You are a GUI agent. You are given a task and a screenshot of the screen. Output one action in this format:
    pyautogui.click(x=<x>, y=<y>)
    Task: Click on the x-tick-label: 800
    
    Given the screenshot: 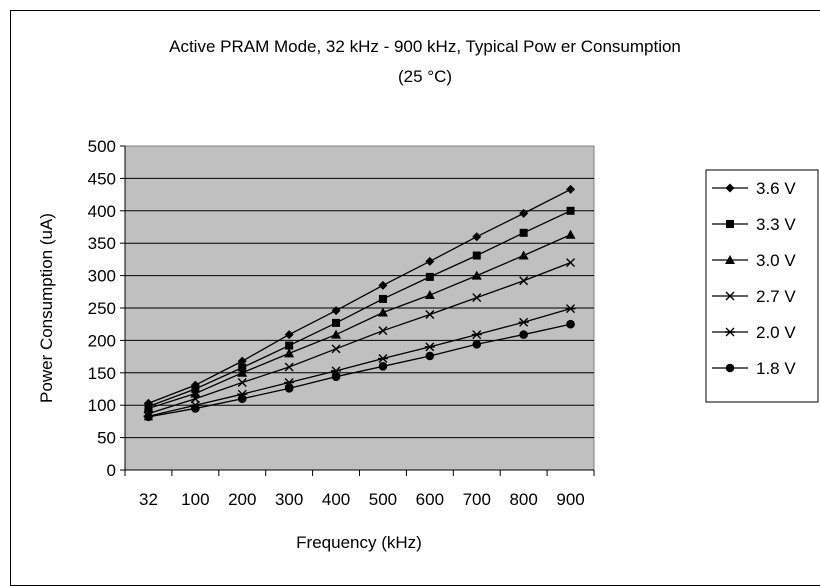 What is the action you would take?
    pyautogui.click(x=523, y=499)
    